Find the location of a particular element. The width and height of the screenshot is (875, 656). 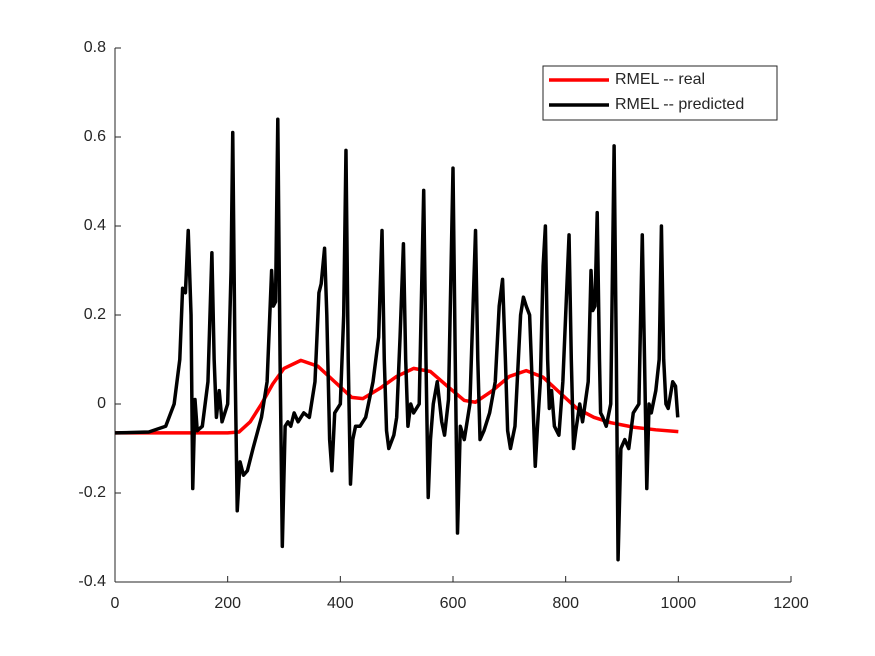

x-tick-label: 600 is located at coordinates (453, 603).